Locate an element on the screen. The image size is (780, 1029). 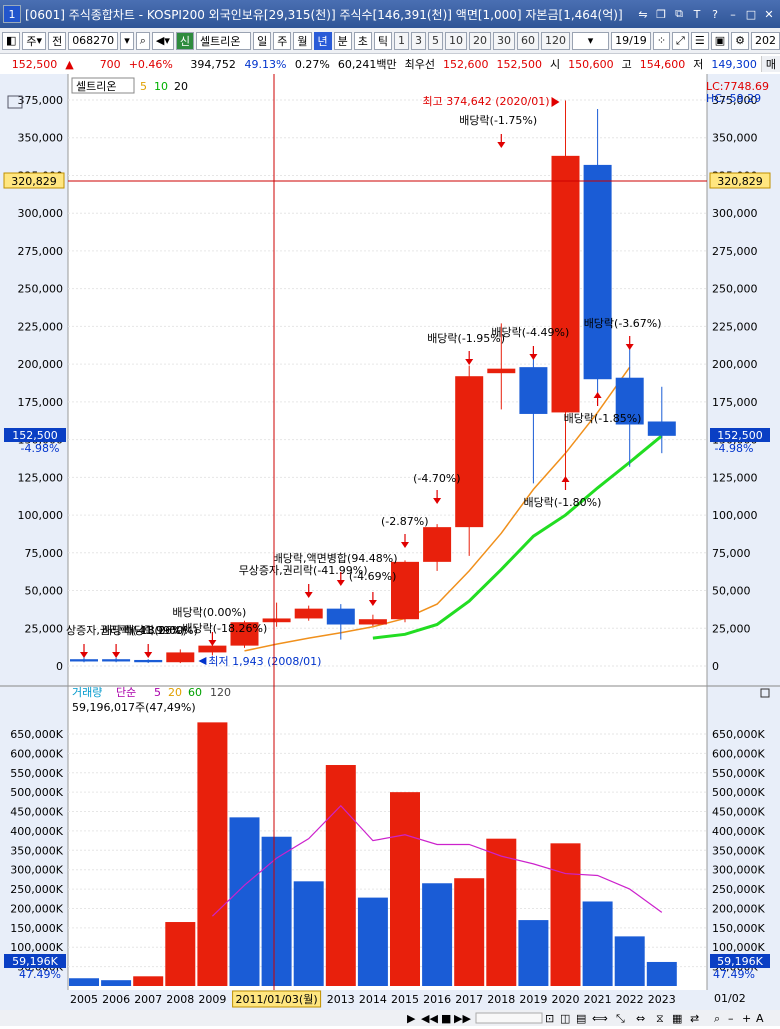
legend-ma10: 10 is located at coordinates (161, 86).